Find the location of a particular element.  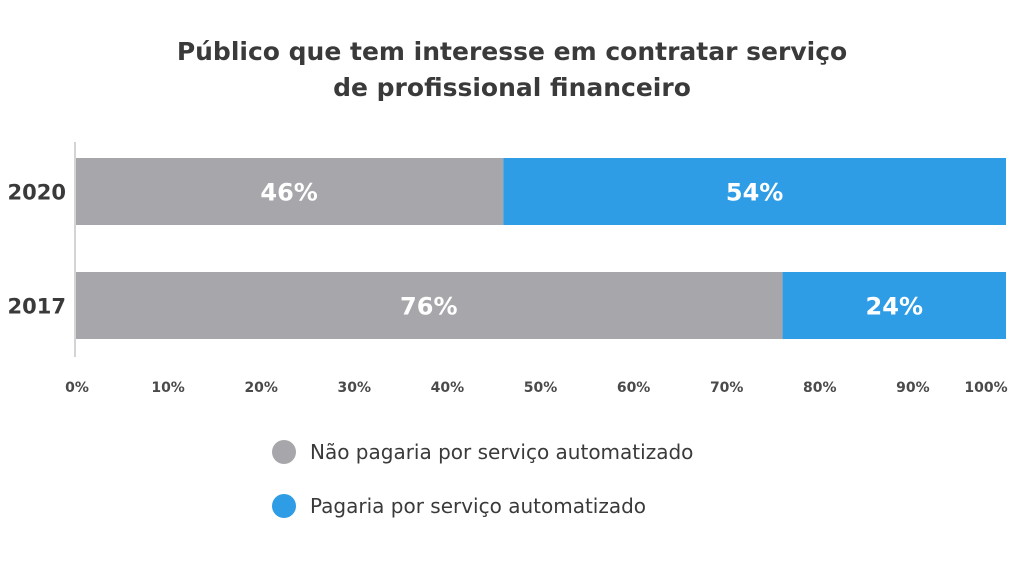

x-tick-label-100: 100% is located at coordinates (985, 388).